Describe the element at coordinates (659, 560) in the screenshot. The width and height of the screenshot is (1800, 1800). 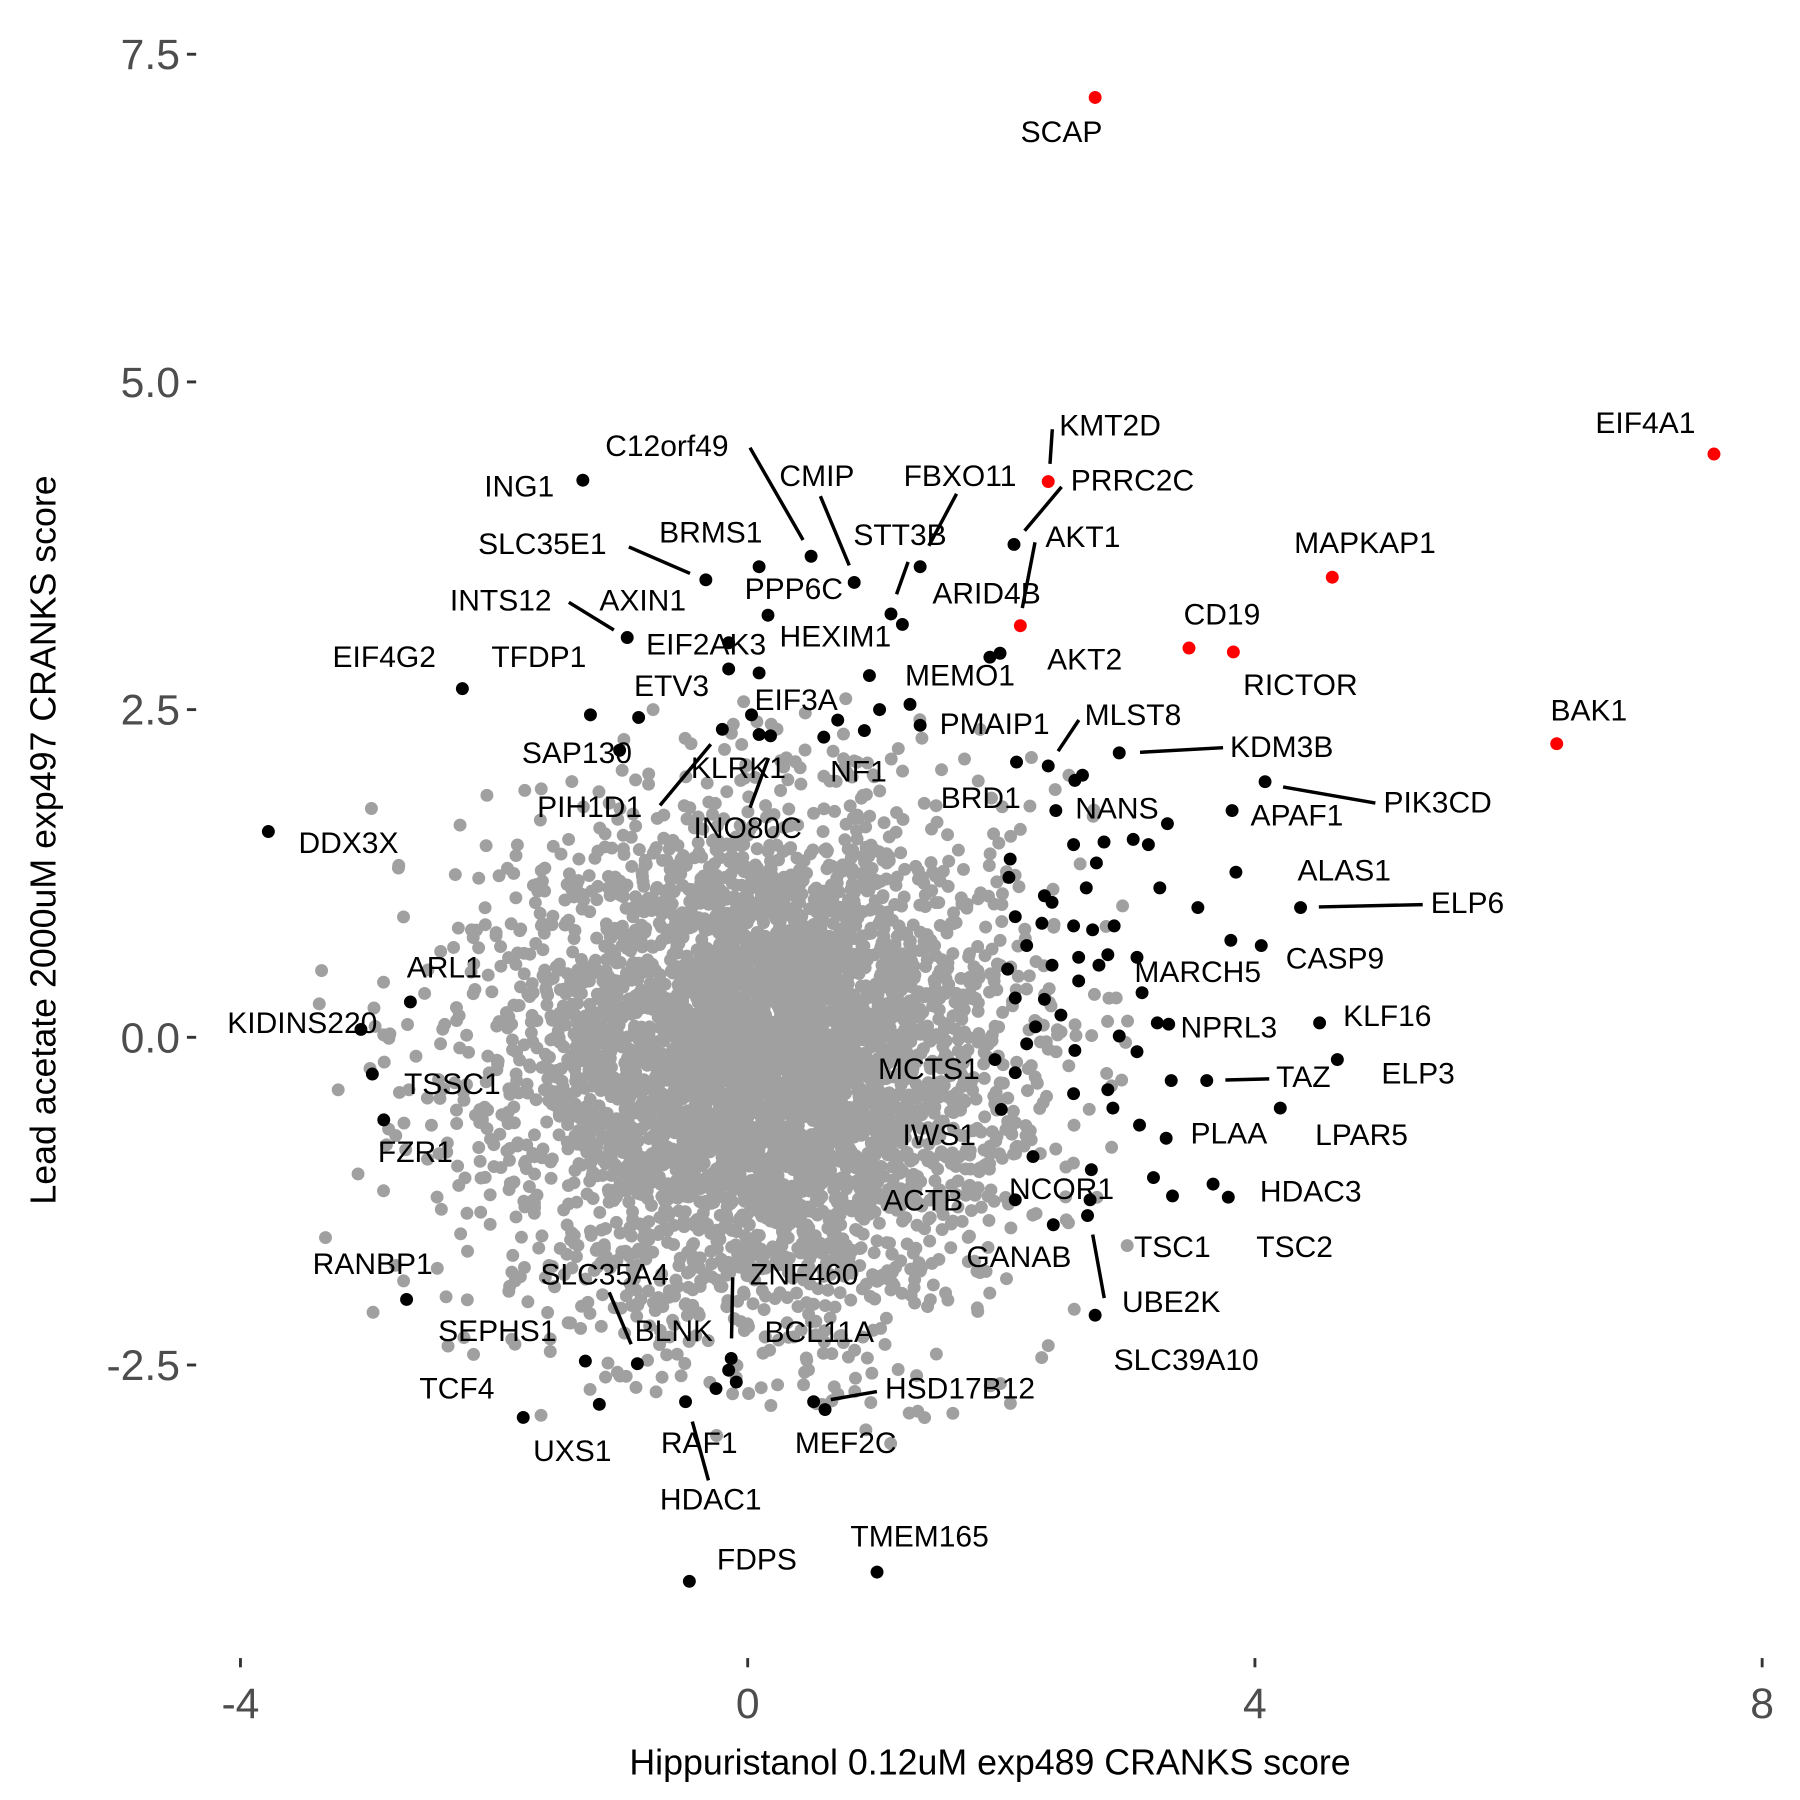
I see `leader-line-slc35e1` at that location.